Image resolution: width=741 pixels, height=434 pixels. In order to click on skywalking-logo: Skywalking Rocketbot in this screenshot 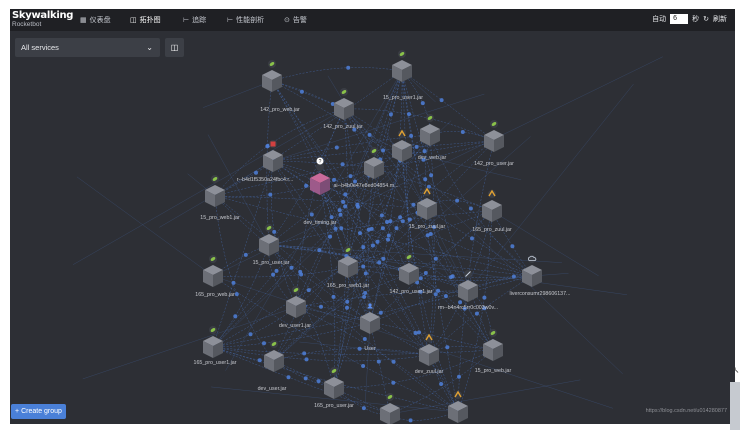, I will do `click(42, 20)`.